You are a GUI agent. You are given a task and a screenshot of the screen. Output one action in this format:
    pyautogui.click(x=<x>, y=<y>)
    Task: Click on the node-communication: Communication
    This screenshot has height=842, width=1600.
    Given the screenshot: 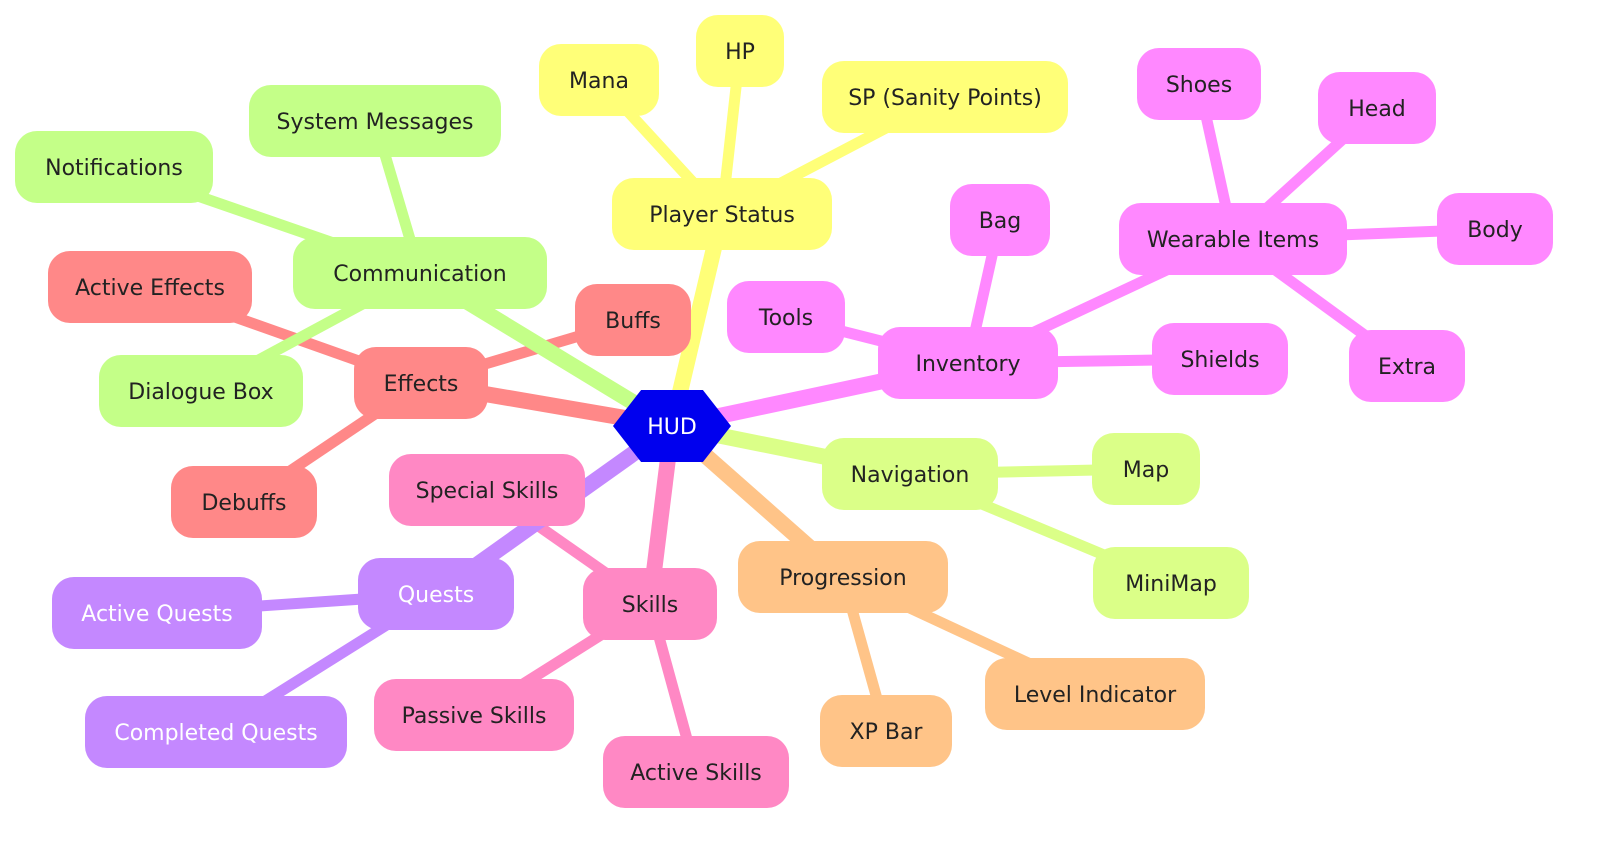 What is the action you would take?
    pyautogui.click(x=420, y=273)
    